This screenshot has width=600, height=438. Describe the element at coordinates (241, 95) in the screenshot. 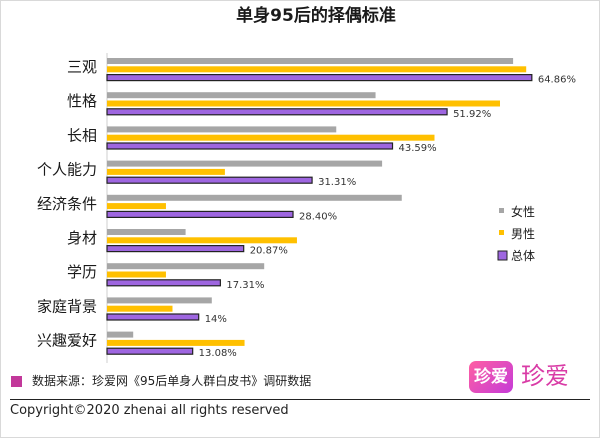

I see `bar-女性-1` at that location.